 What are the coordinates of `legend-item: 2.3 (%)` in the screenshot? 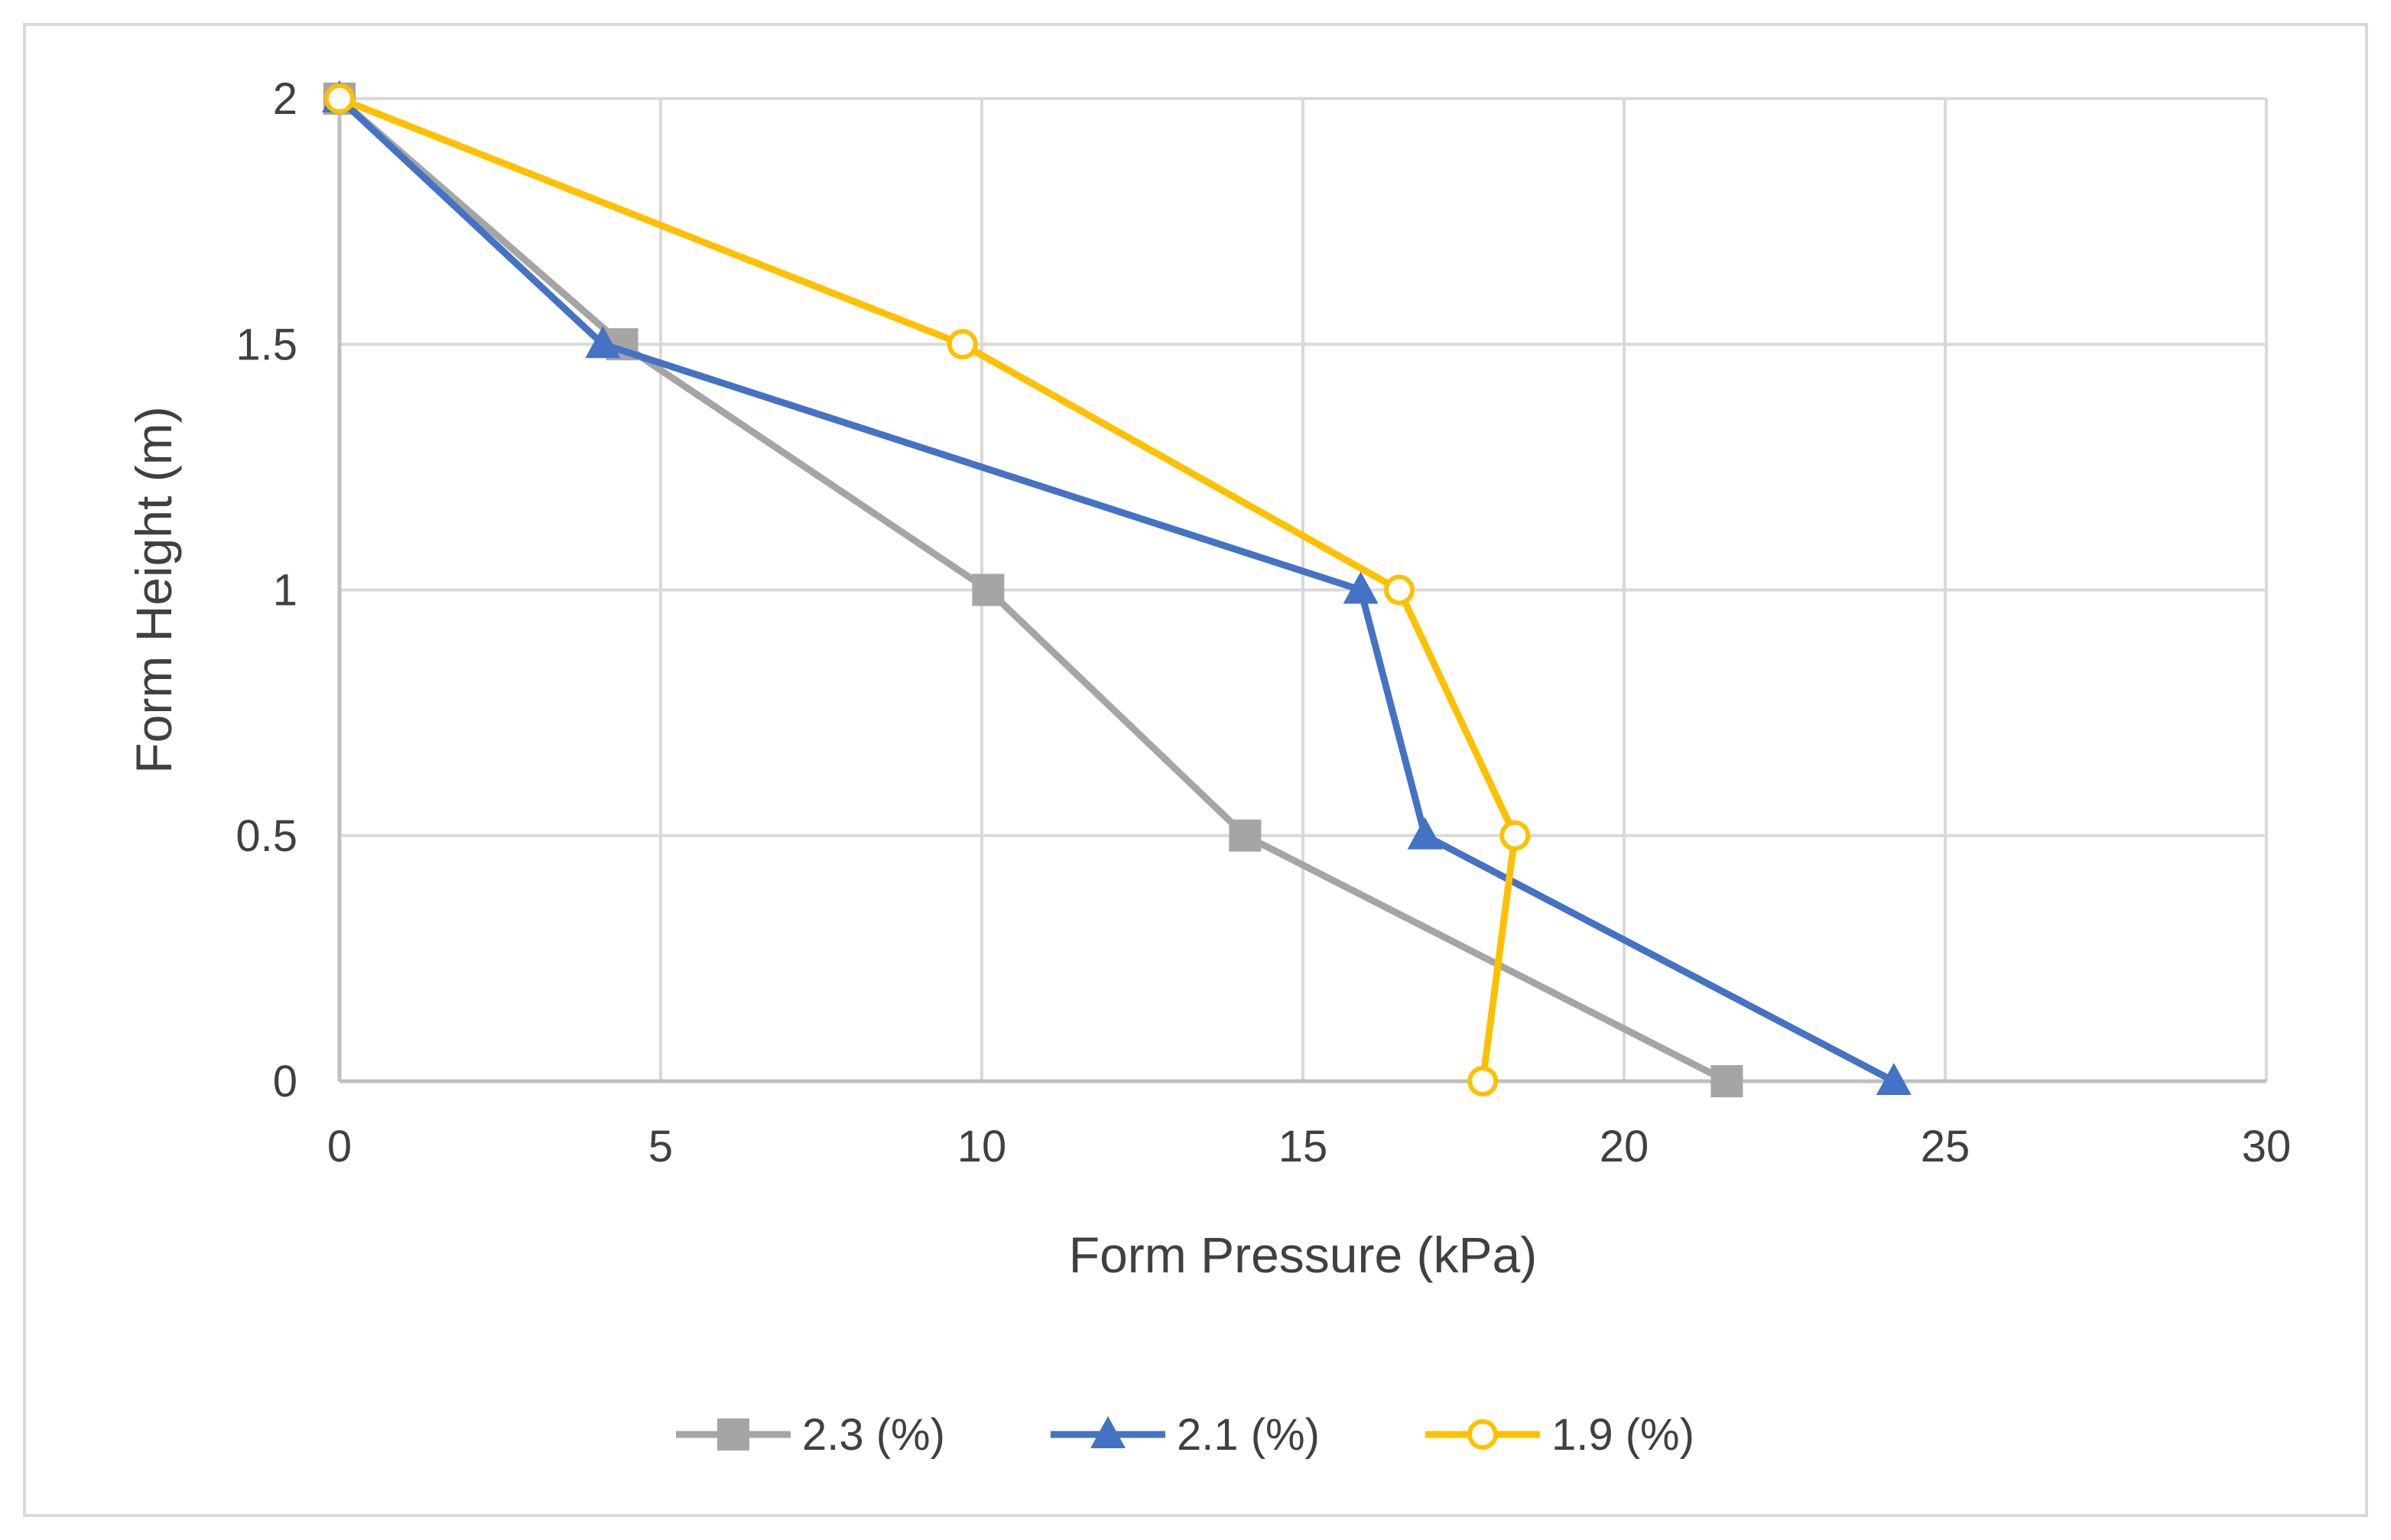 It's located at (810, 1435).